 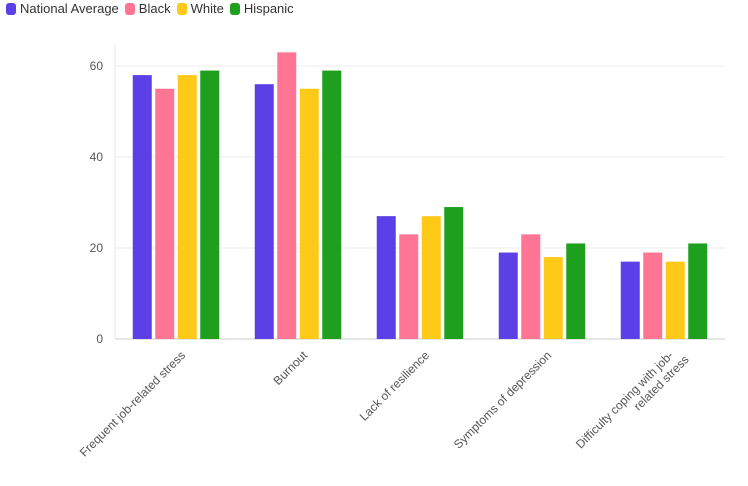 What do you see at coordinates (154, 8) in the screenshot?
I see `legend-label: Black` at bounding box center [154, 8].